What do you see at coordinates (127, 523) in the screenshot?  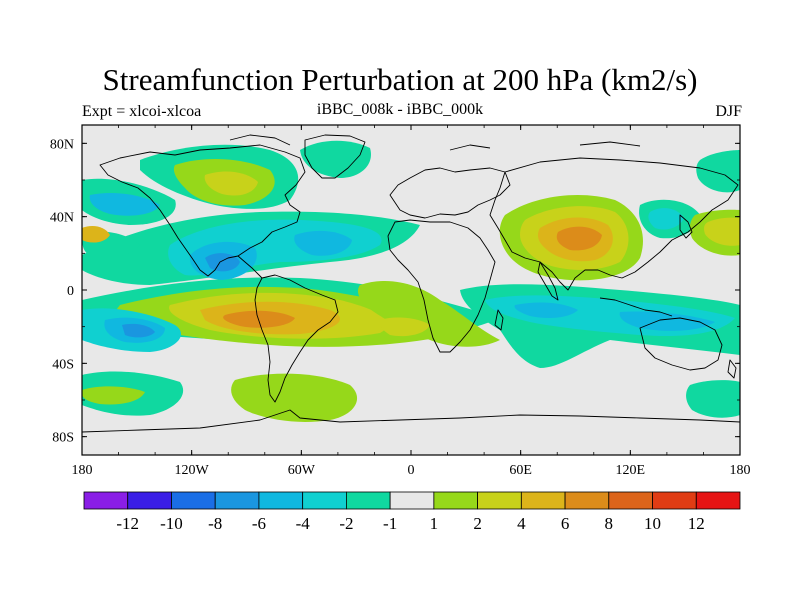 I see `colorbar-label: -12` at bounding box center [127, 523].